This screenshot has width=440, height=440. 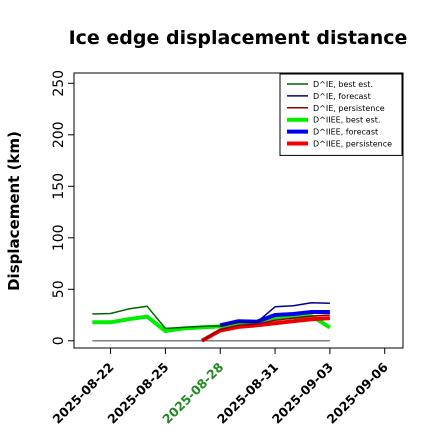 I want to click on chart-title: Ice edge displacement distance, so click(x=238, y=38).